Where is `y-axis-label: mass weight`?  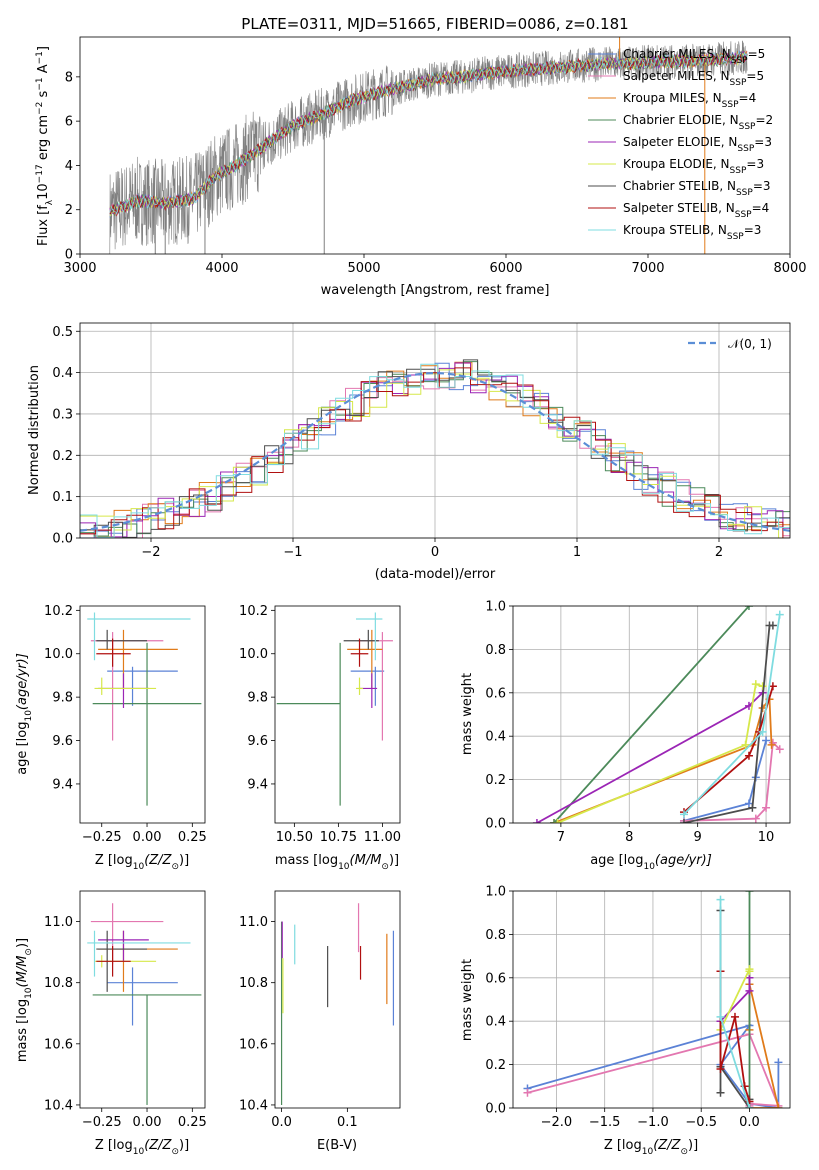
y-axis-label: mass weight is located at coordinates (467, 1000).